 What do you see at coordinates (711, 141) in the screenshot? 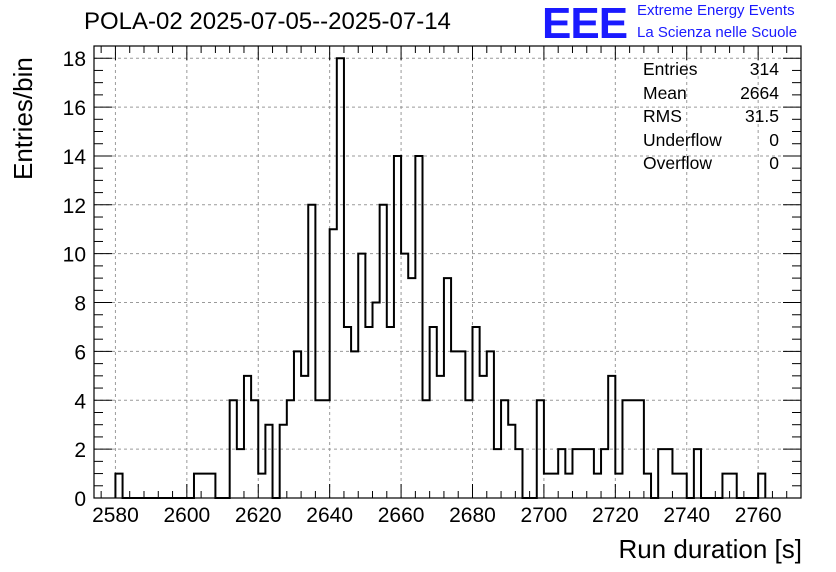
I see `stats-row-underflow: Underflow 0` at bounding box center [711, 141].